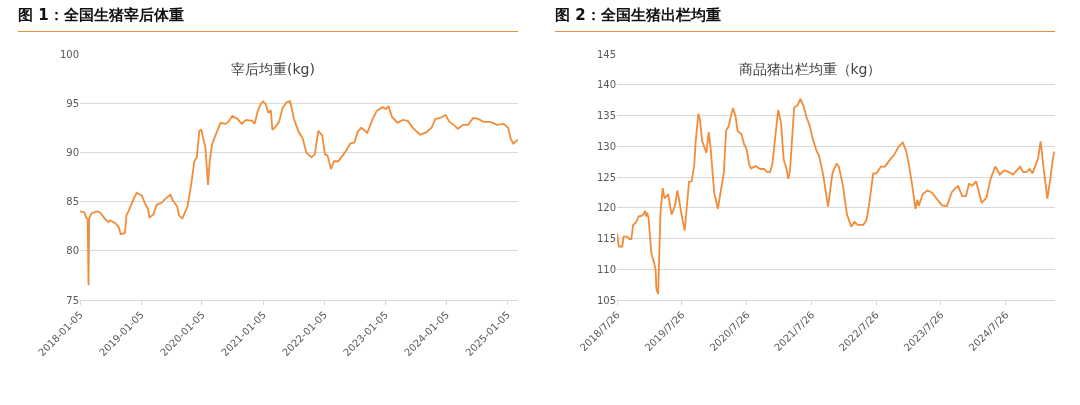  Describe the element at coordinates (72, 152) in the screenshot. I see `y-tick-label: 90` at that location.